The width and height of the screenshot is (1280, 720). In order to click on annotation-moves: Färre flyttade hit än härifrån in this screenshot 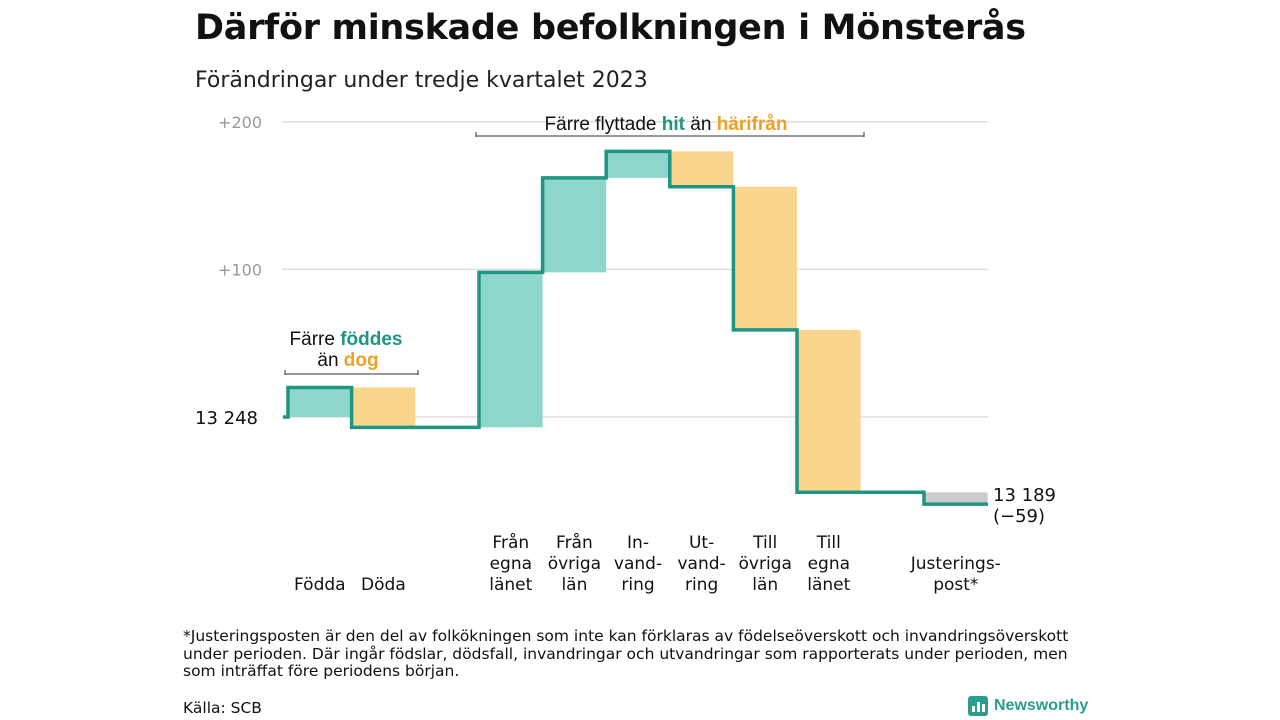, I will do `click(666, 124)`.